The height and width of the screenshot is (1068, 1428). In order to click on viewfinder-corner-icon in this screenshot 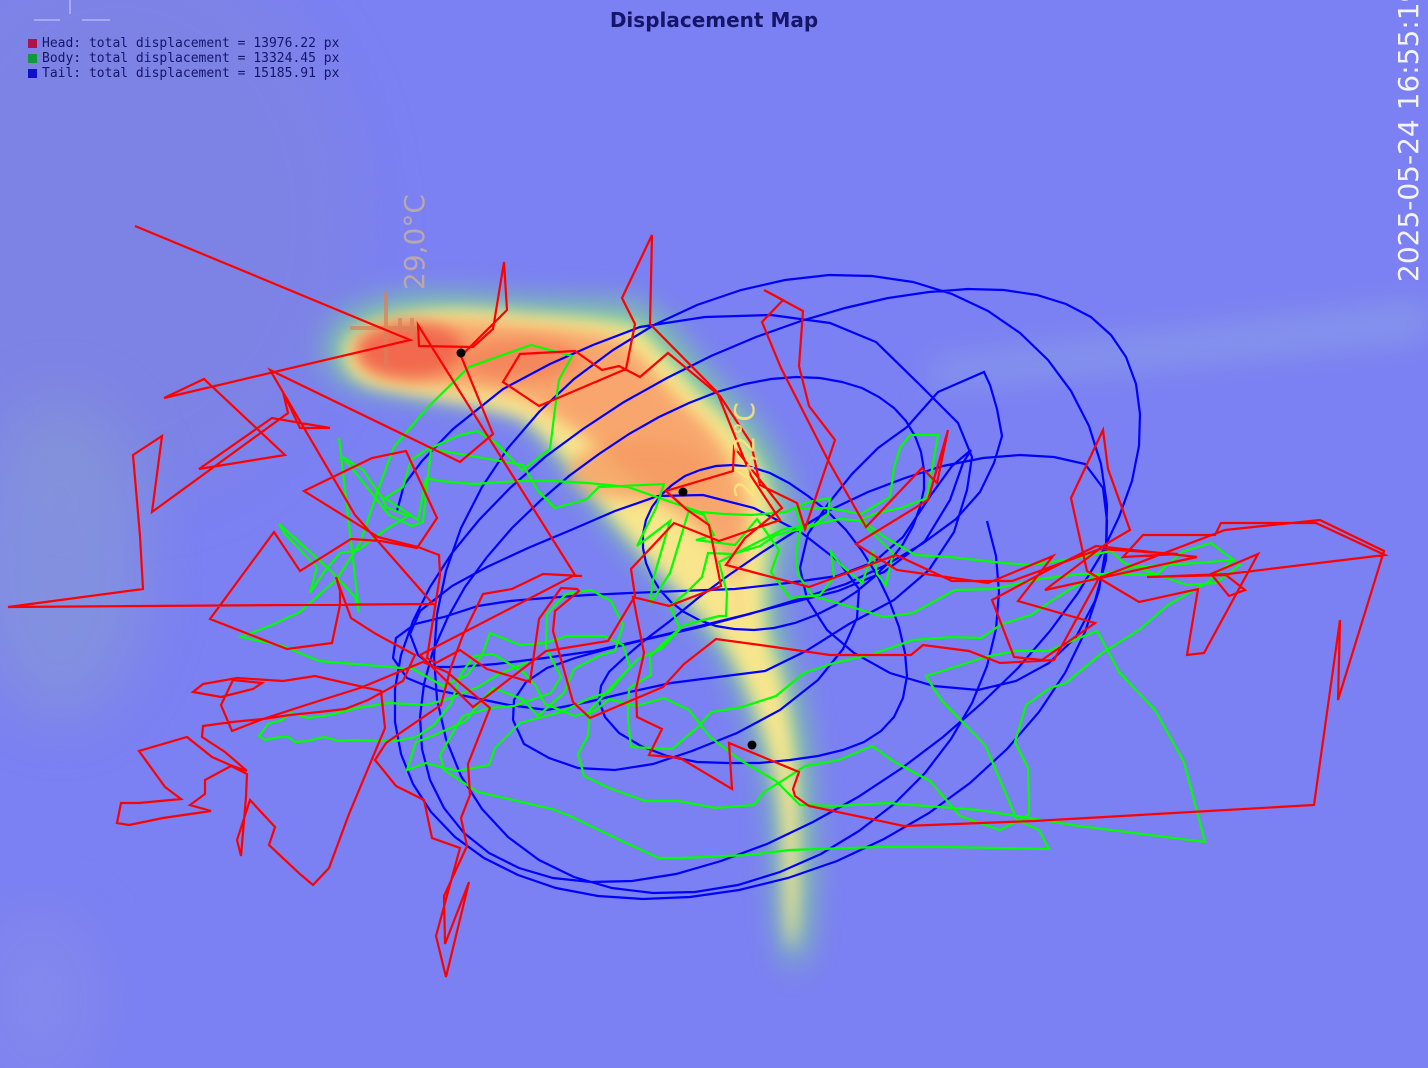, I will do `click(74, 12)`.